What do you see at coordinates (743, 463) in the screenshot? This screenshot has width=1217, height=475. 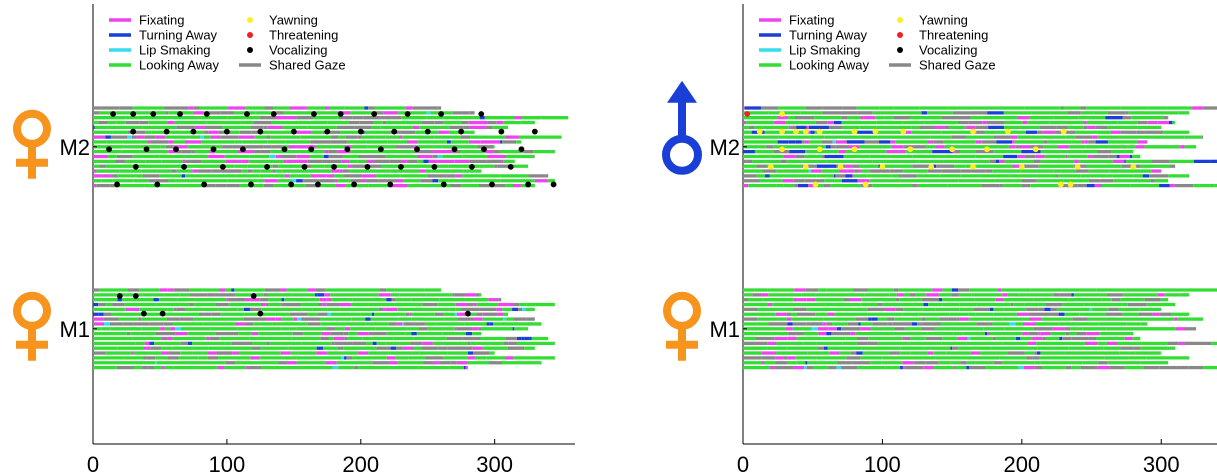 I see `x-tick-label: 0` at bounding box center [743, 463].